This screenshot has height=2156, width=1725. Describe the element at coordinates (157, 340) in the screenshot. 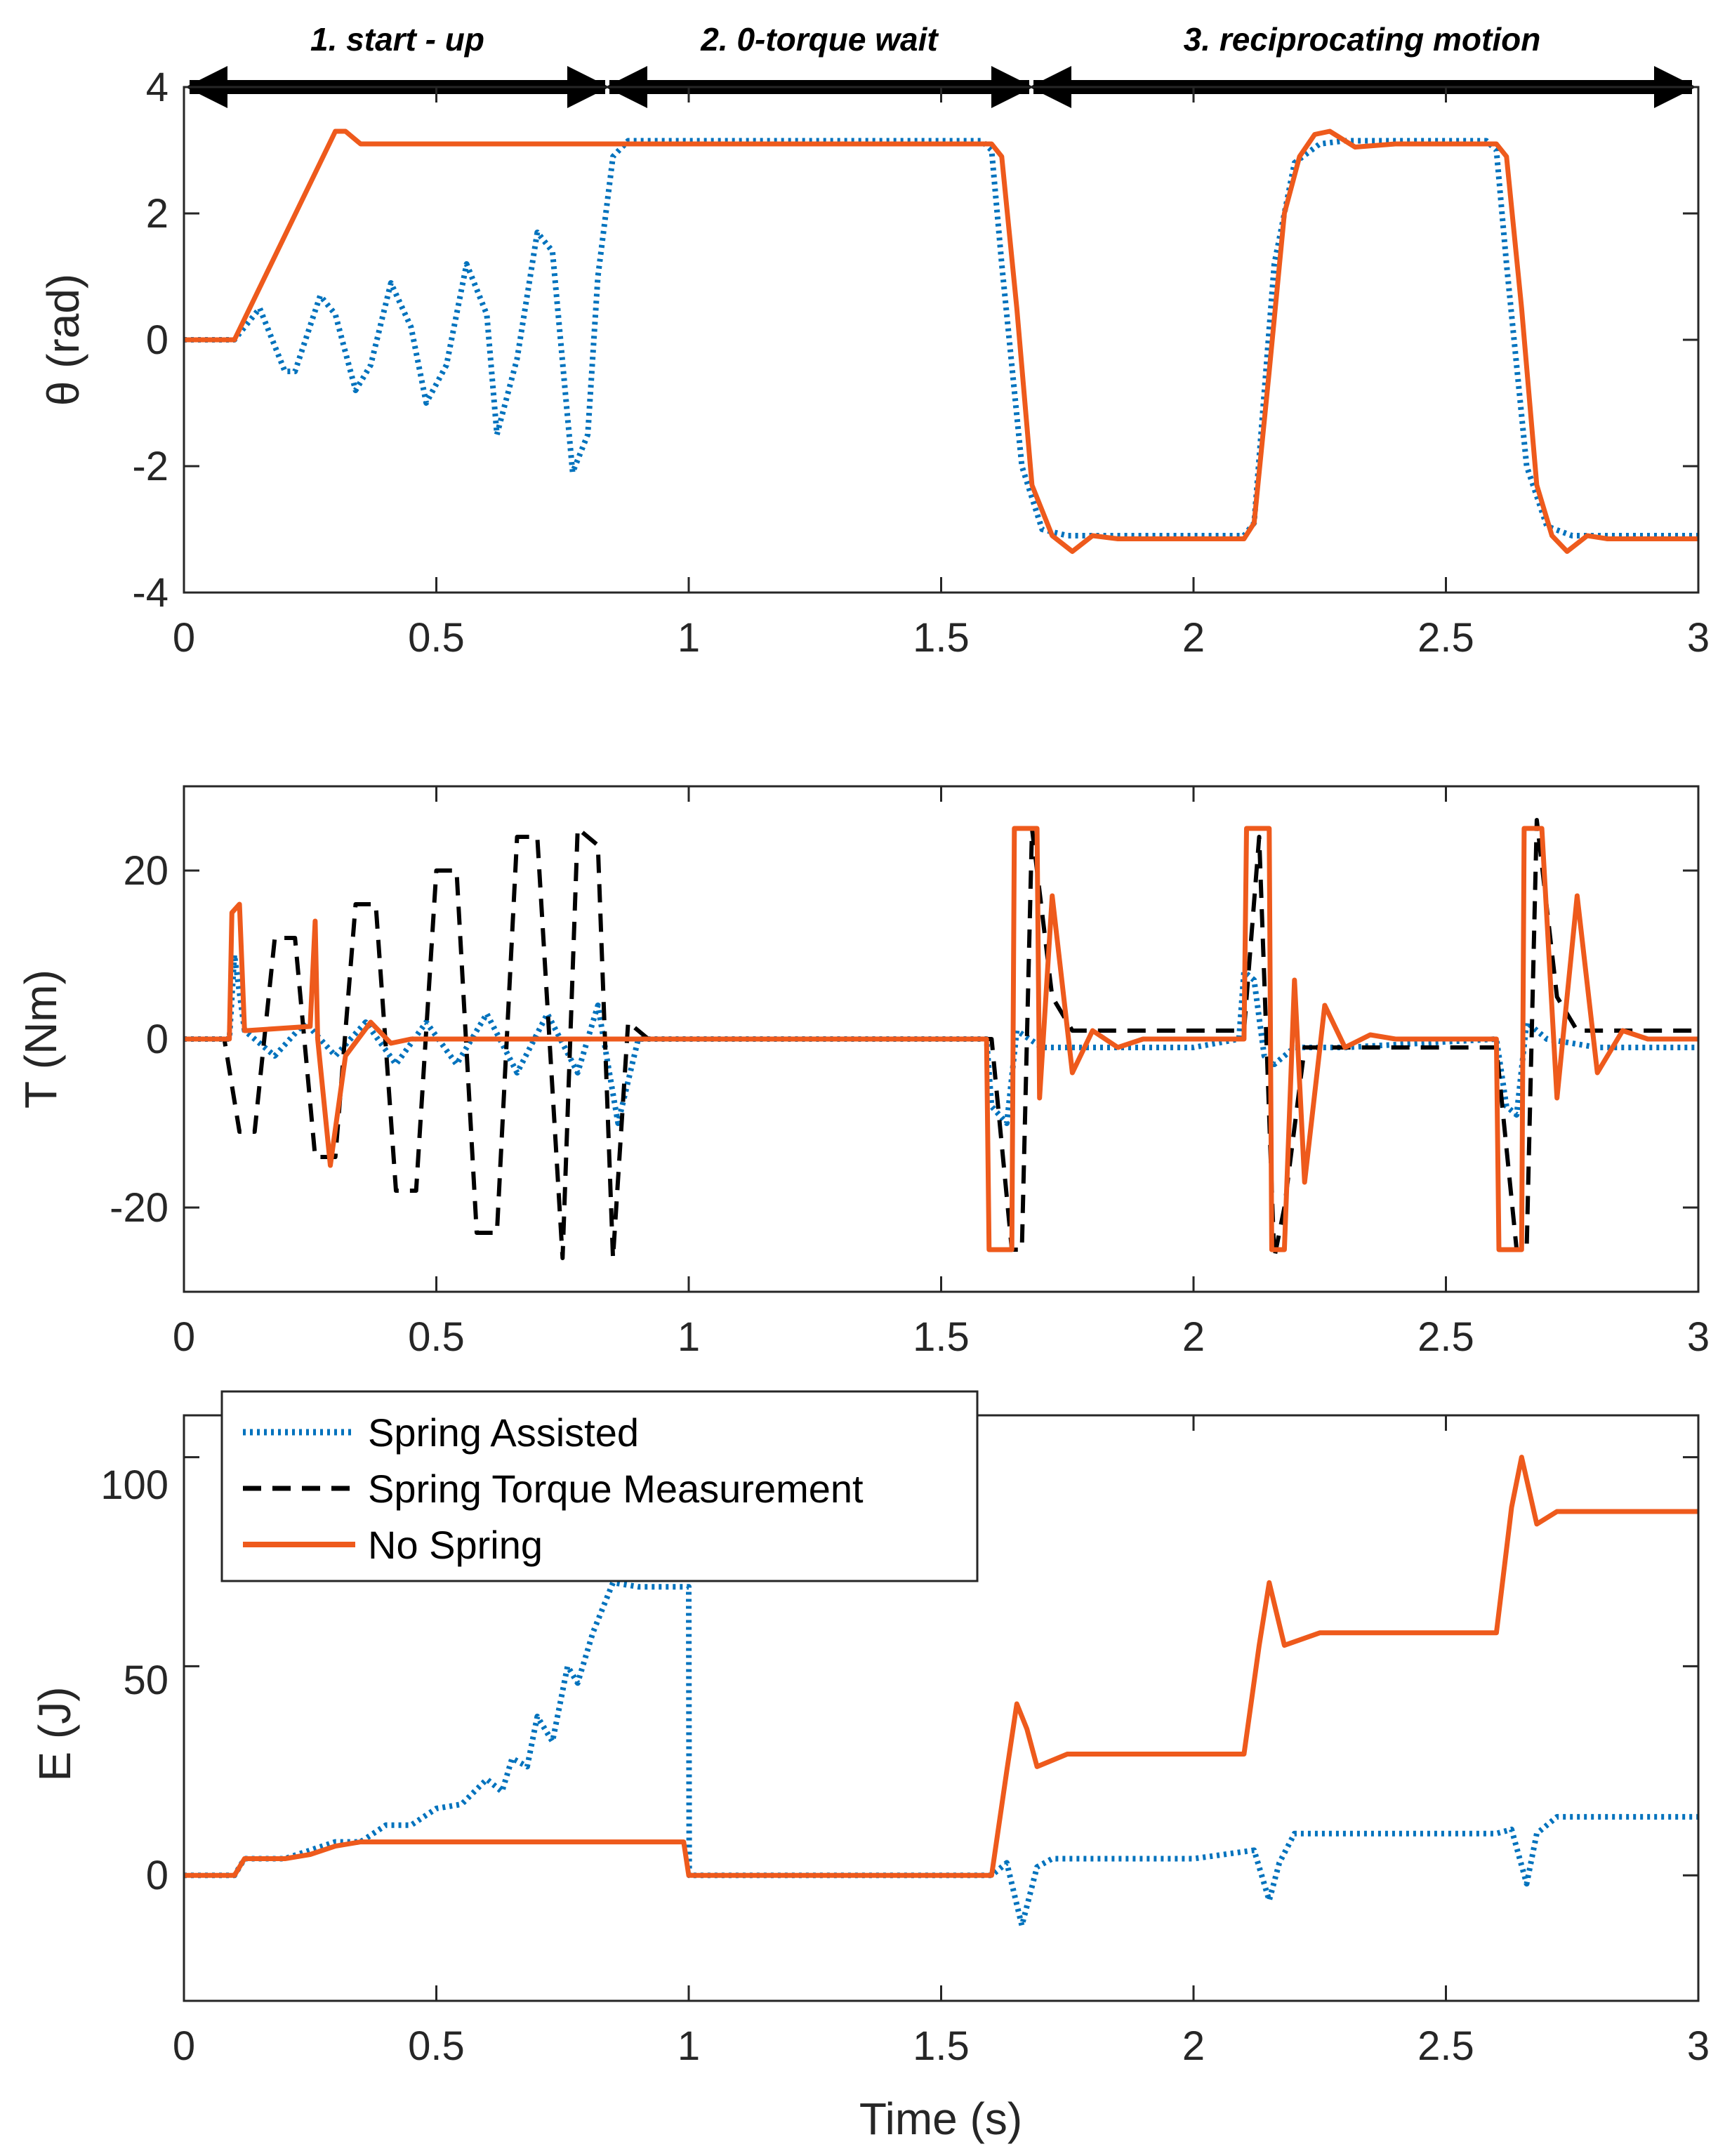

I see `theta-y-tick-label: 0` at that location.